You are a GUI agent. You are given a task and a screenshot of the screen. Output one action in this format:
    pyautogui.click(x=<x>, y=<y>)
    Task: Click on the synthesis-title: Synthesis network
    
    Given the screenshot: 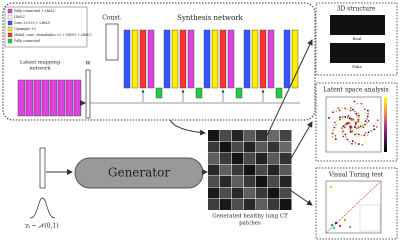 What is the action you would take?
    pyautogui.click(x=210, y=18)
    